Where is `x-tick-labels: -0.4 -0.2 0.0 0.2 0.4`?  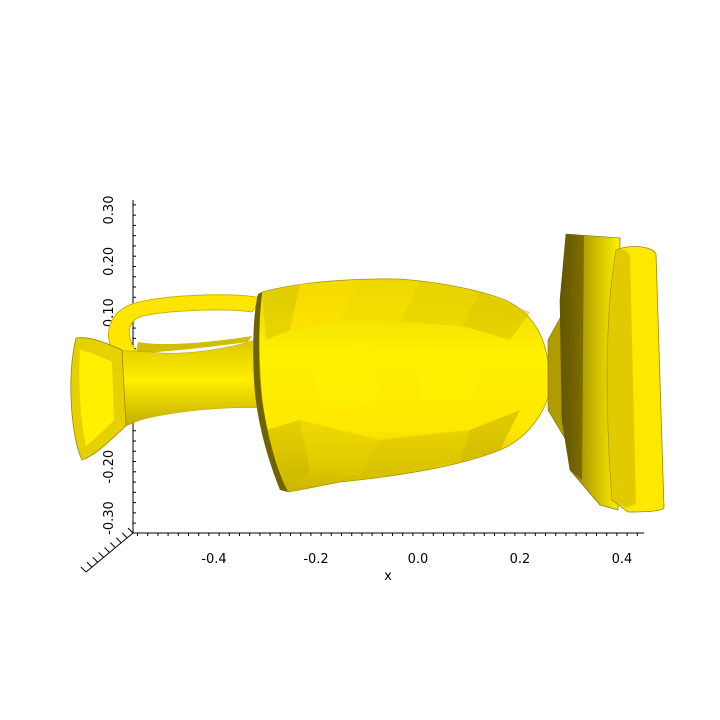
x-tick-labels: -0.4 -0.2 0.0 0.2 0.4 is located at coordinates (416, 559).